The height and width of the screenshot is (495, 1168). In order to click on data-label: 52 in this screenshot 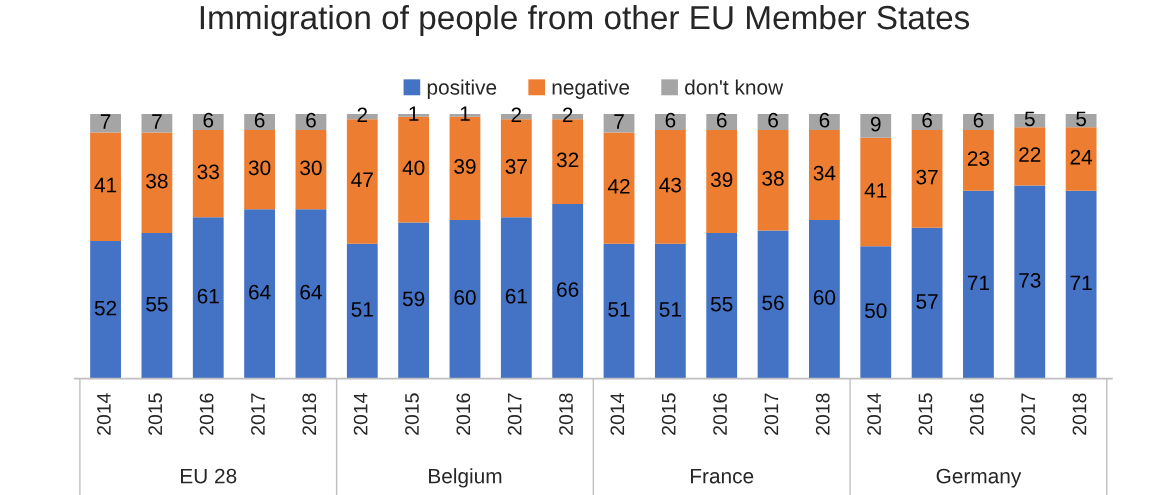, I will do `click(105, 308)`.